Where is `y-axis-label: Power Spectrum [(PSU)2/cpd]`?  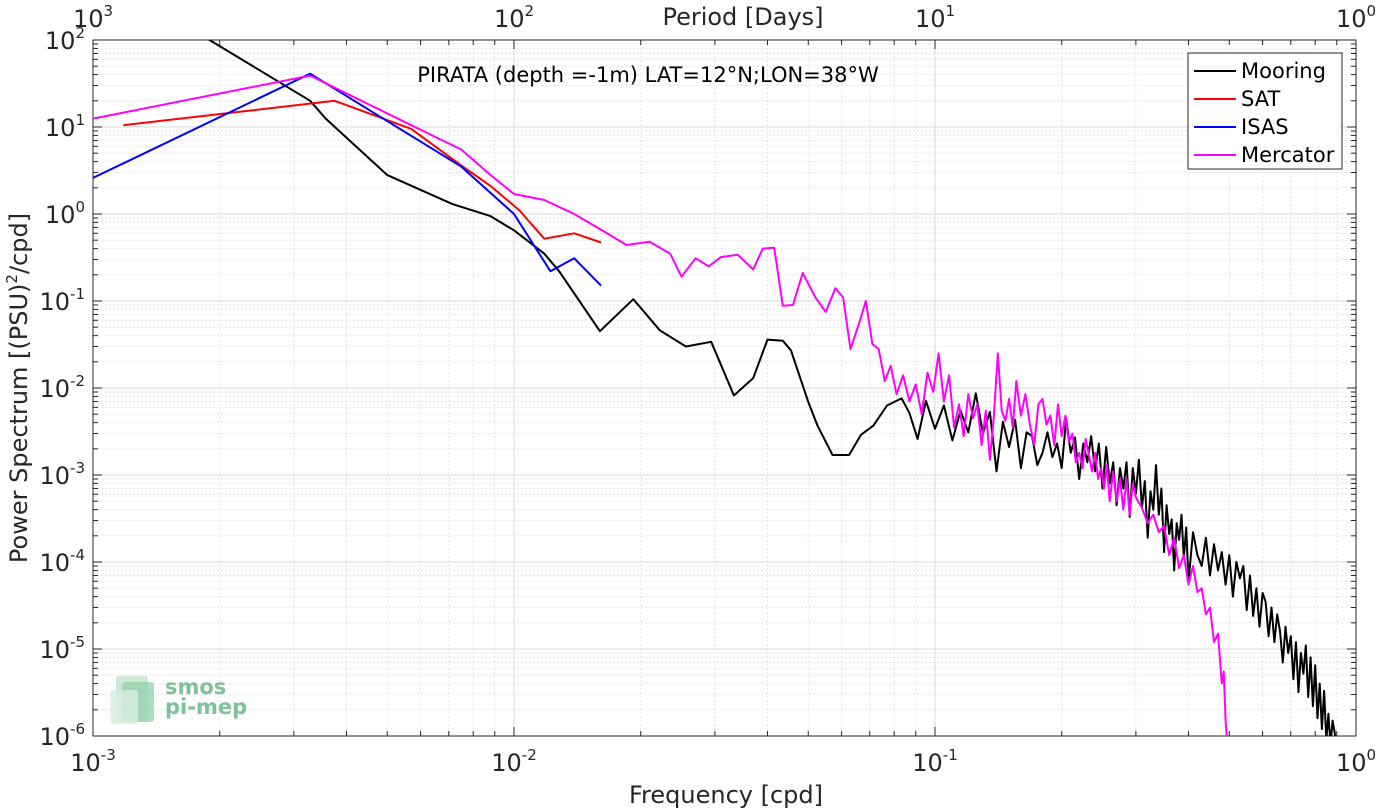 y-axis-label: Power Spectrum [(PSU)2/cpd] is located at coordinates (18, 388).